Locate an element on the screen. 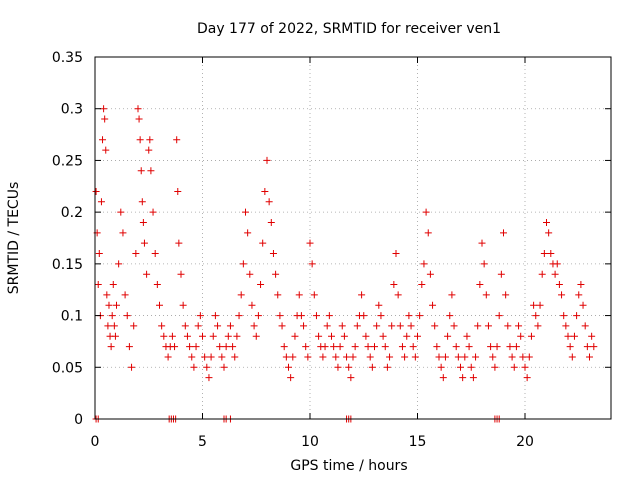 The width and height of the screenshot is (640, 480). x-axis-title: GPS time / hours is located at coordinates (348, 466).